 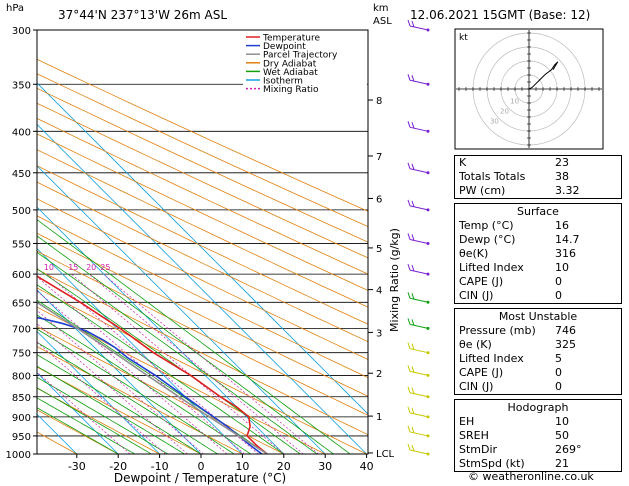 I want to click on legend-label: Wet Adiabat, so click(x=290, y=73).